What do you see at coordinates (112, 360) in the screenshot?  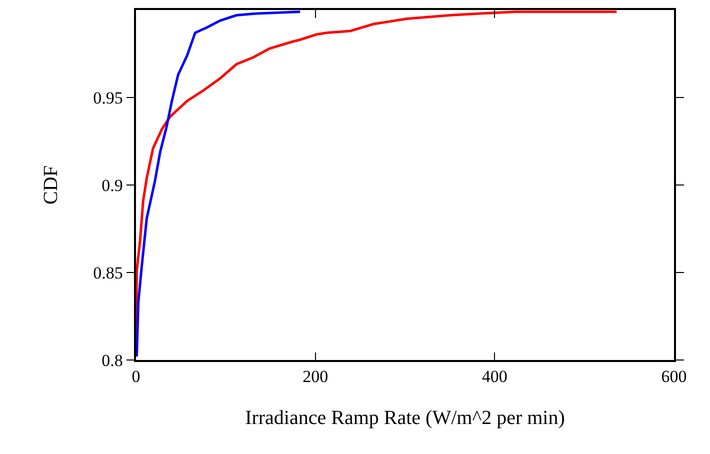 I see `y-tick-label: 0.8` at bounding box center [112, 360].